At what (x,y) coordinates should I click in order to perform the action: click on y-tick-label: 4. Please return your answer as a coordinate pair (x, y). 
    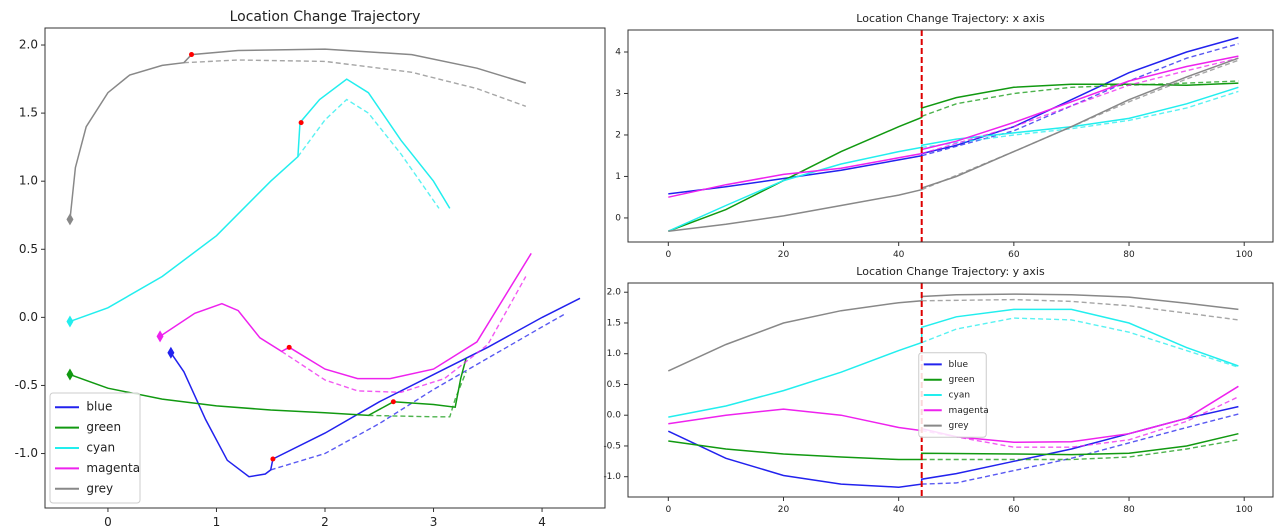
    Looking at the image, I should click on (618, 52).